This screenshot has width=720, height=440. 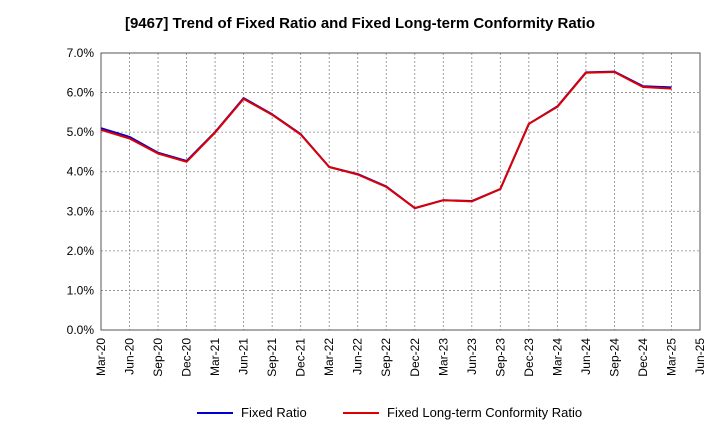 What do you see at coordinates (529, 357) in the screenshot?
I see `x-tick-label: Dec-23` at bounding box center [529, 357].